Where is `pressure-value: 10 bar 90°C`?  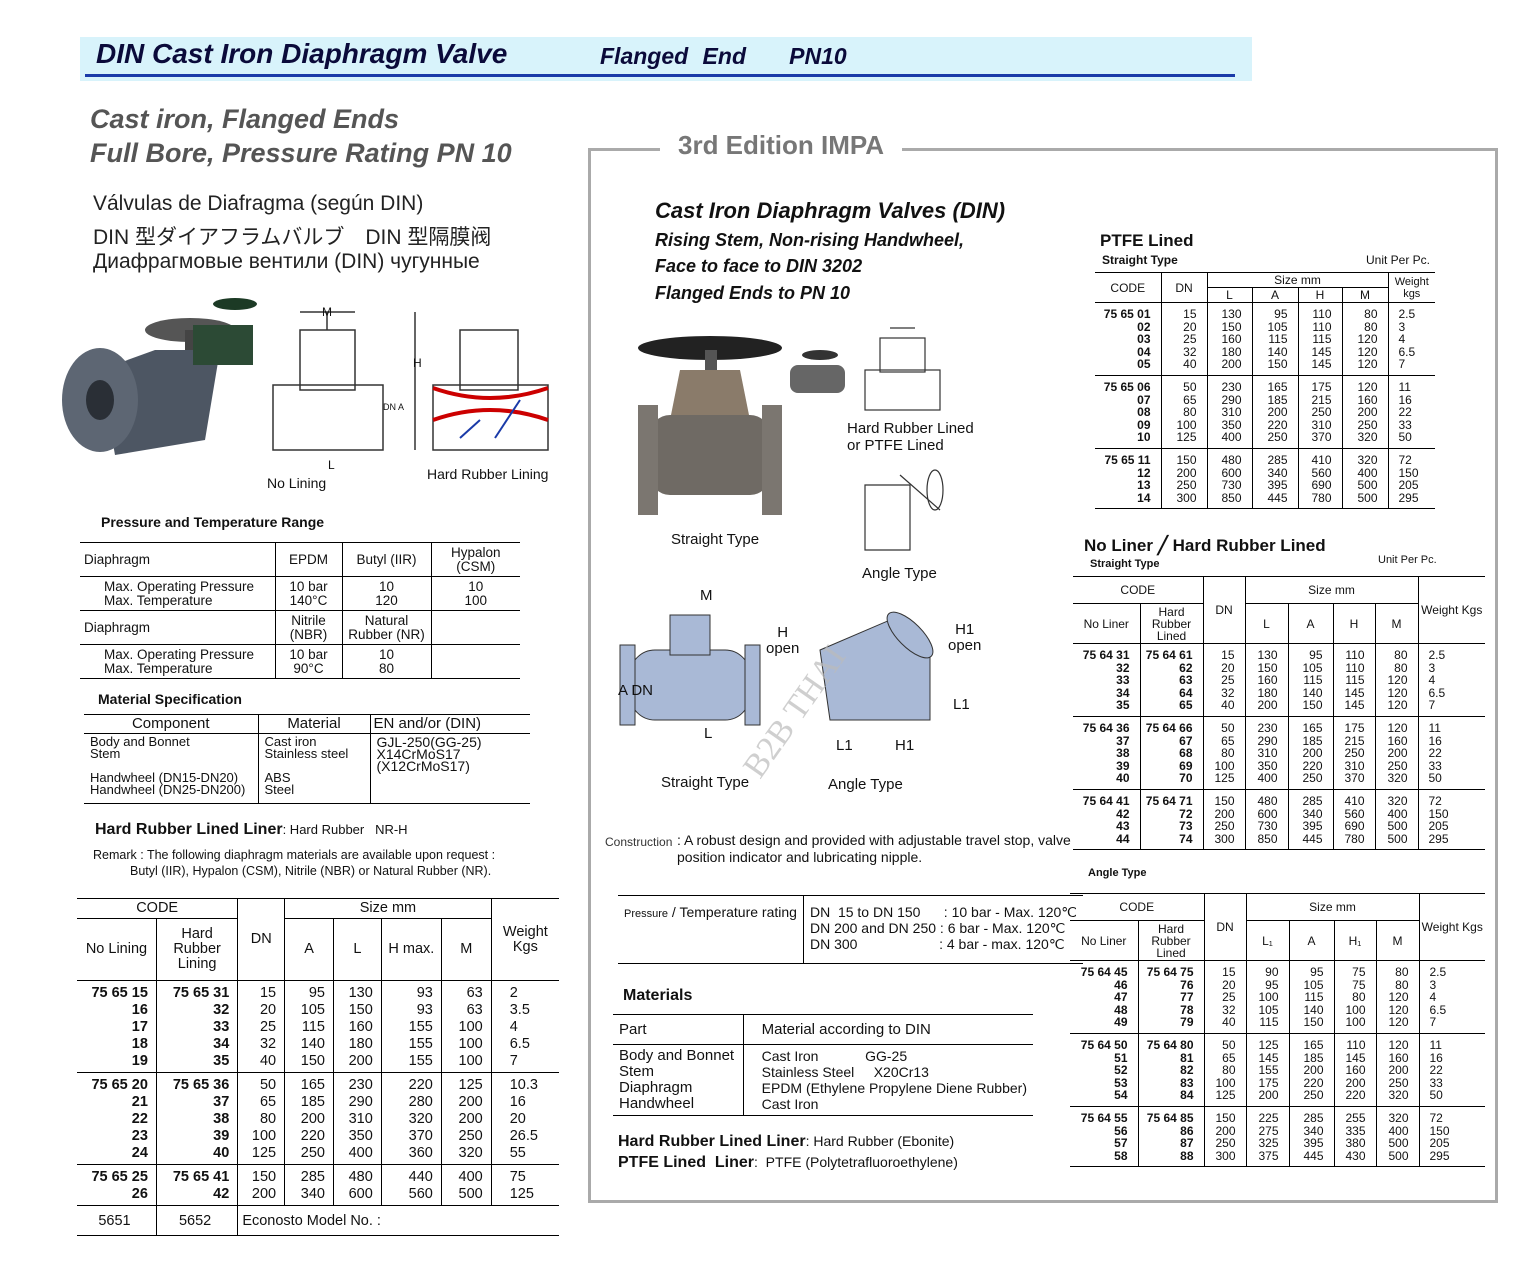 pressure-value: 10 bar 90°C is located at coordinates (308, 661).